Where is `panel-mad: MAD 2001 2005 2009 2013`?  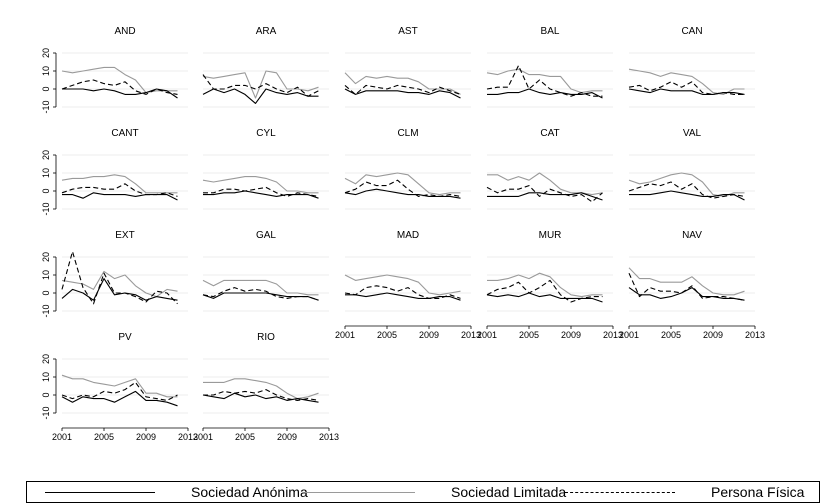 panel-mad: MAD 2001 2005 2009 2013 is located at coordinates (408, 285).